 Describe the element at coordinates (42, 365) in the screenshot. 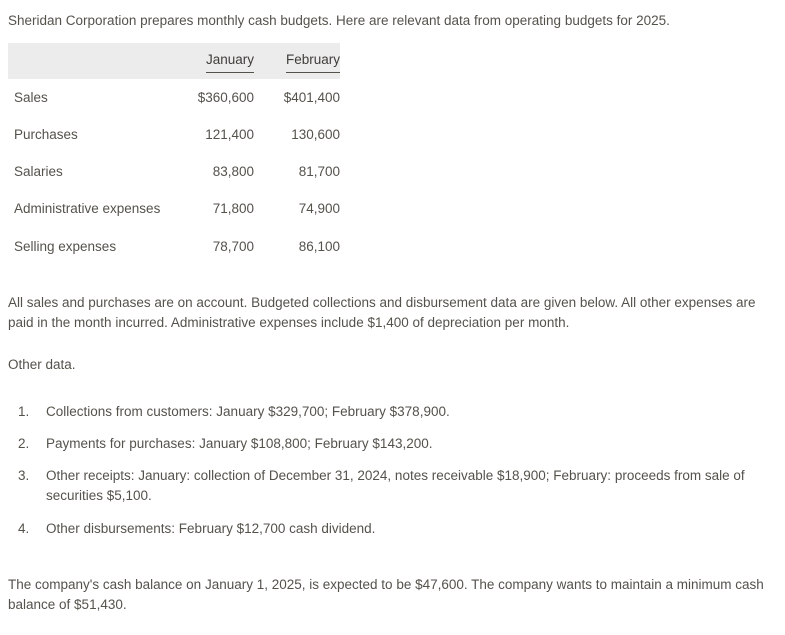

I see `other-data-label: Other data.` at that location.